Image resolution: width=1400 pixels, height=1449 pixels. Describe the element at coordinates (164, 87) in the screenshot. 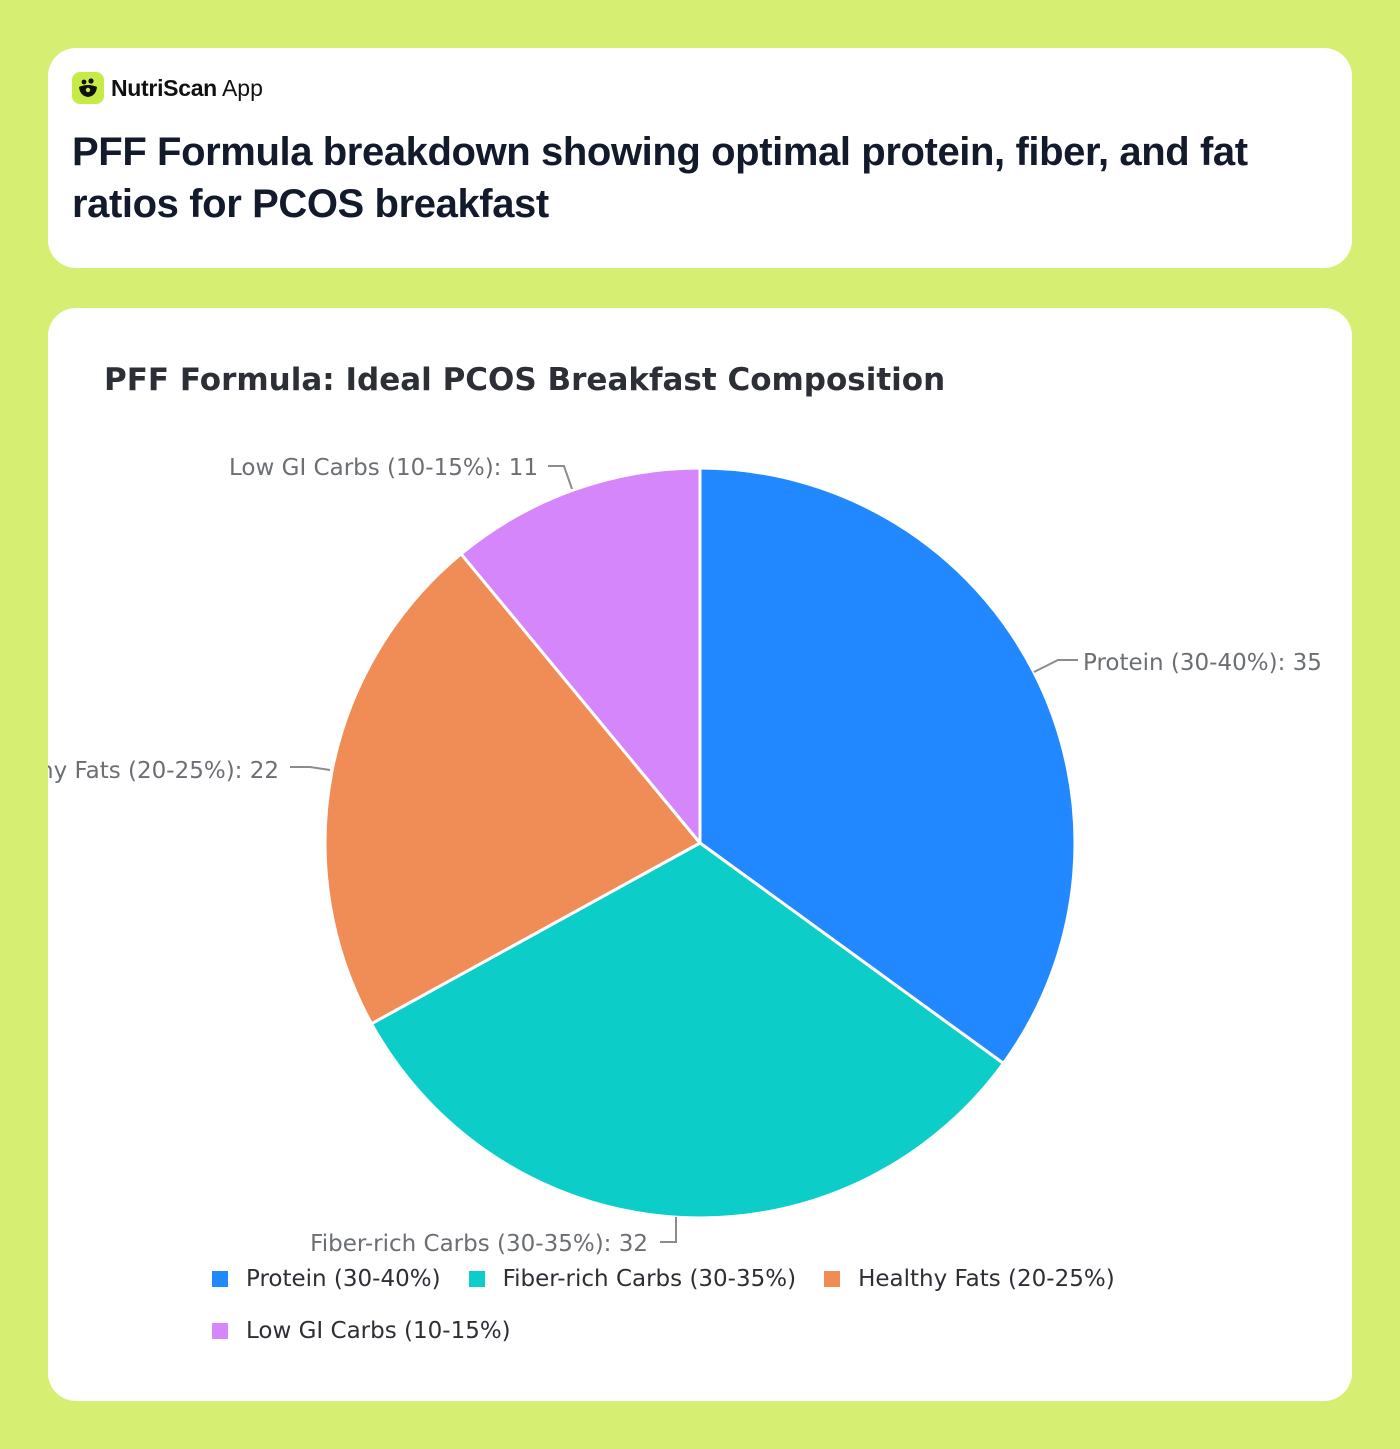

I see `brand-name: NutriScan` at that location.